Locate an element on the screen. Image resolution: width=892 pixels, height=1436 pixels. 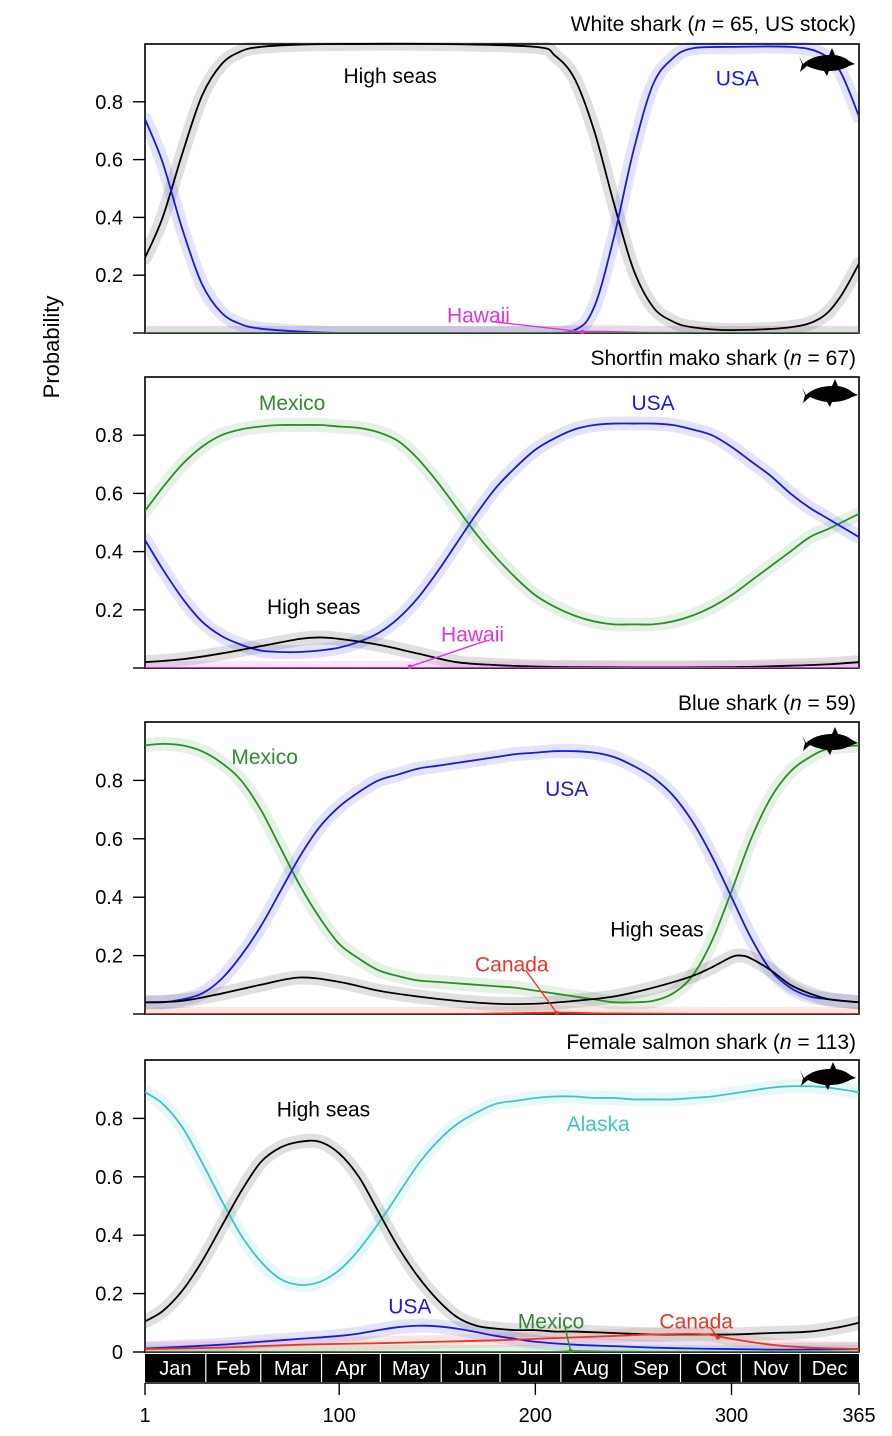
y-axis-label: Probability is located at coordinates (51, 347).